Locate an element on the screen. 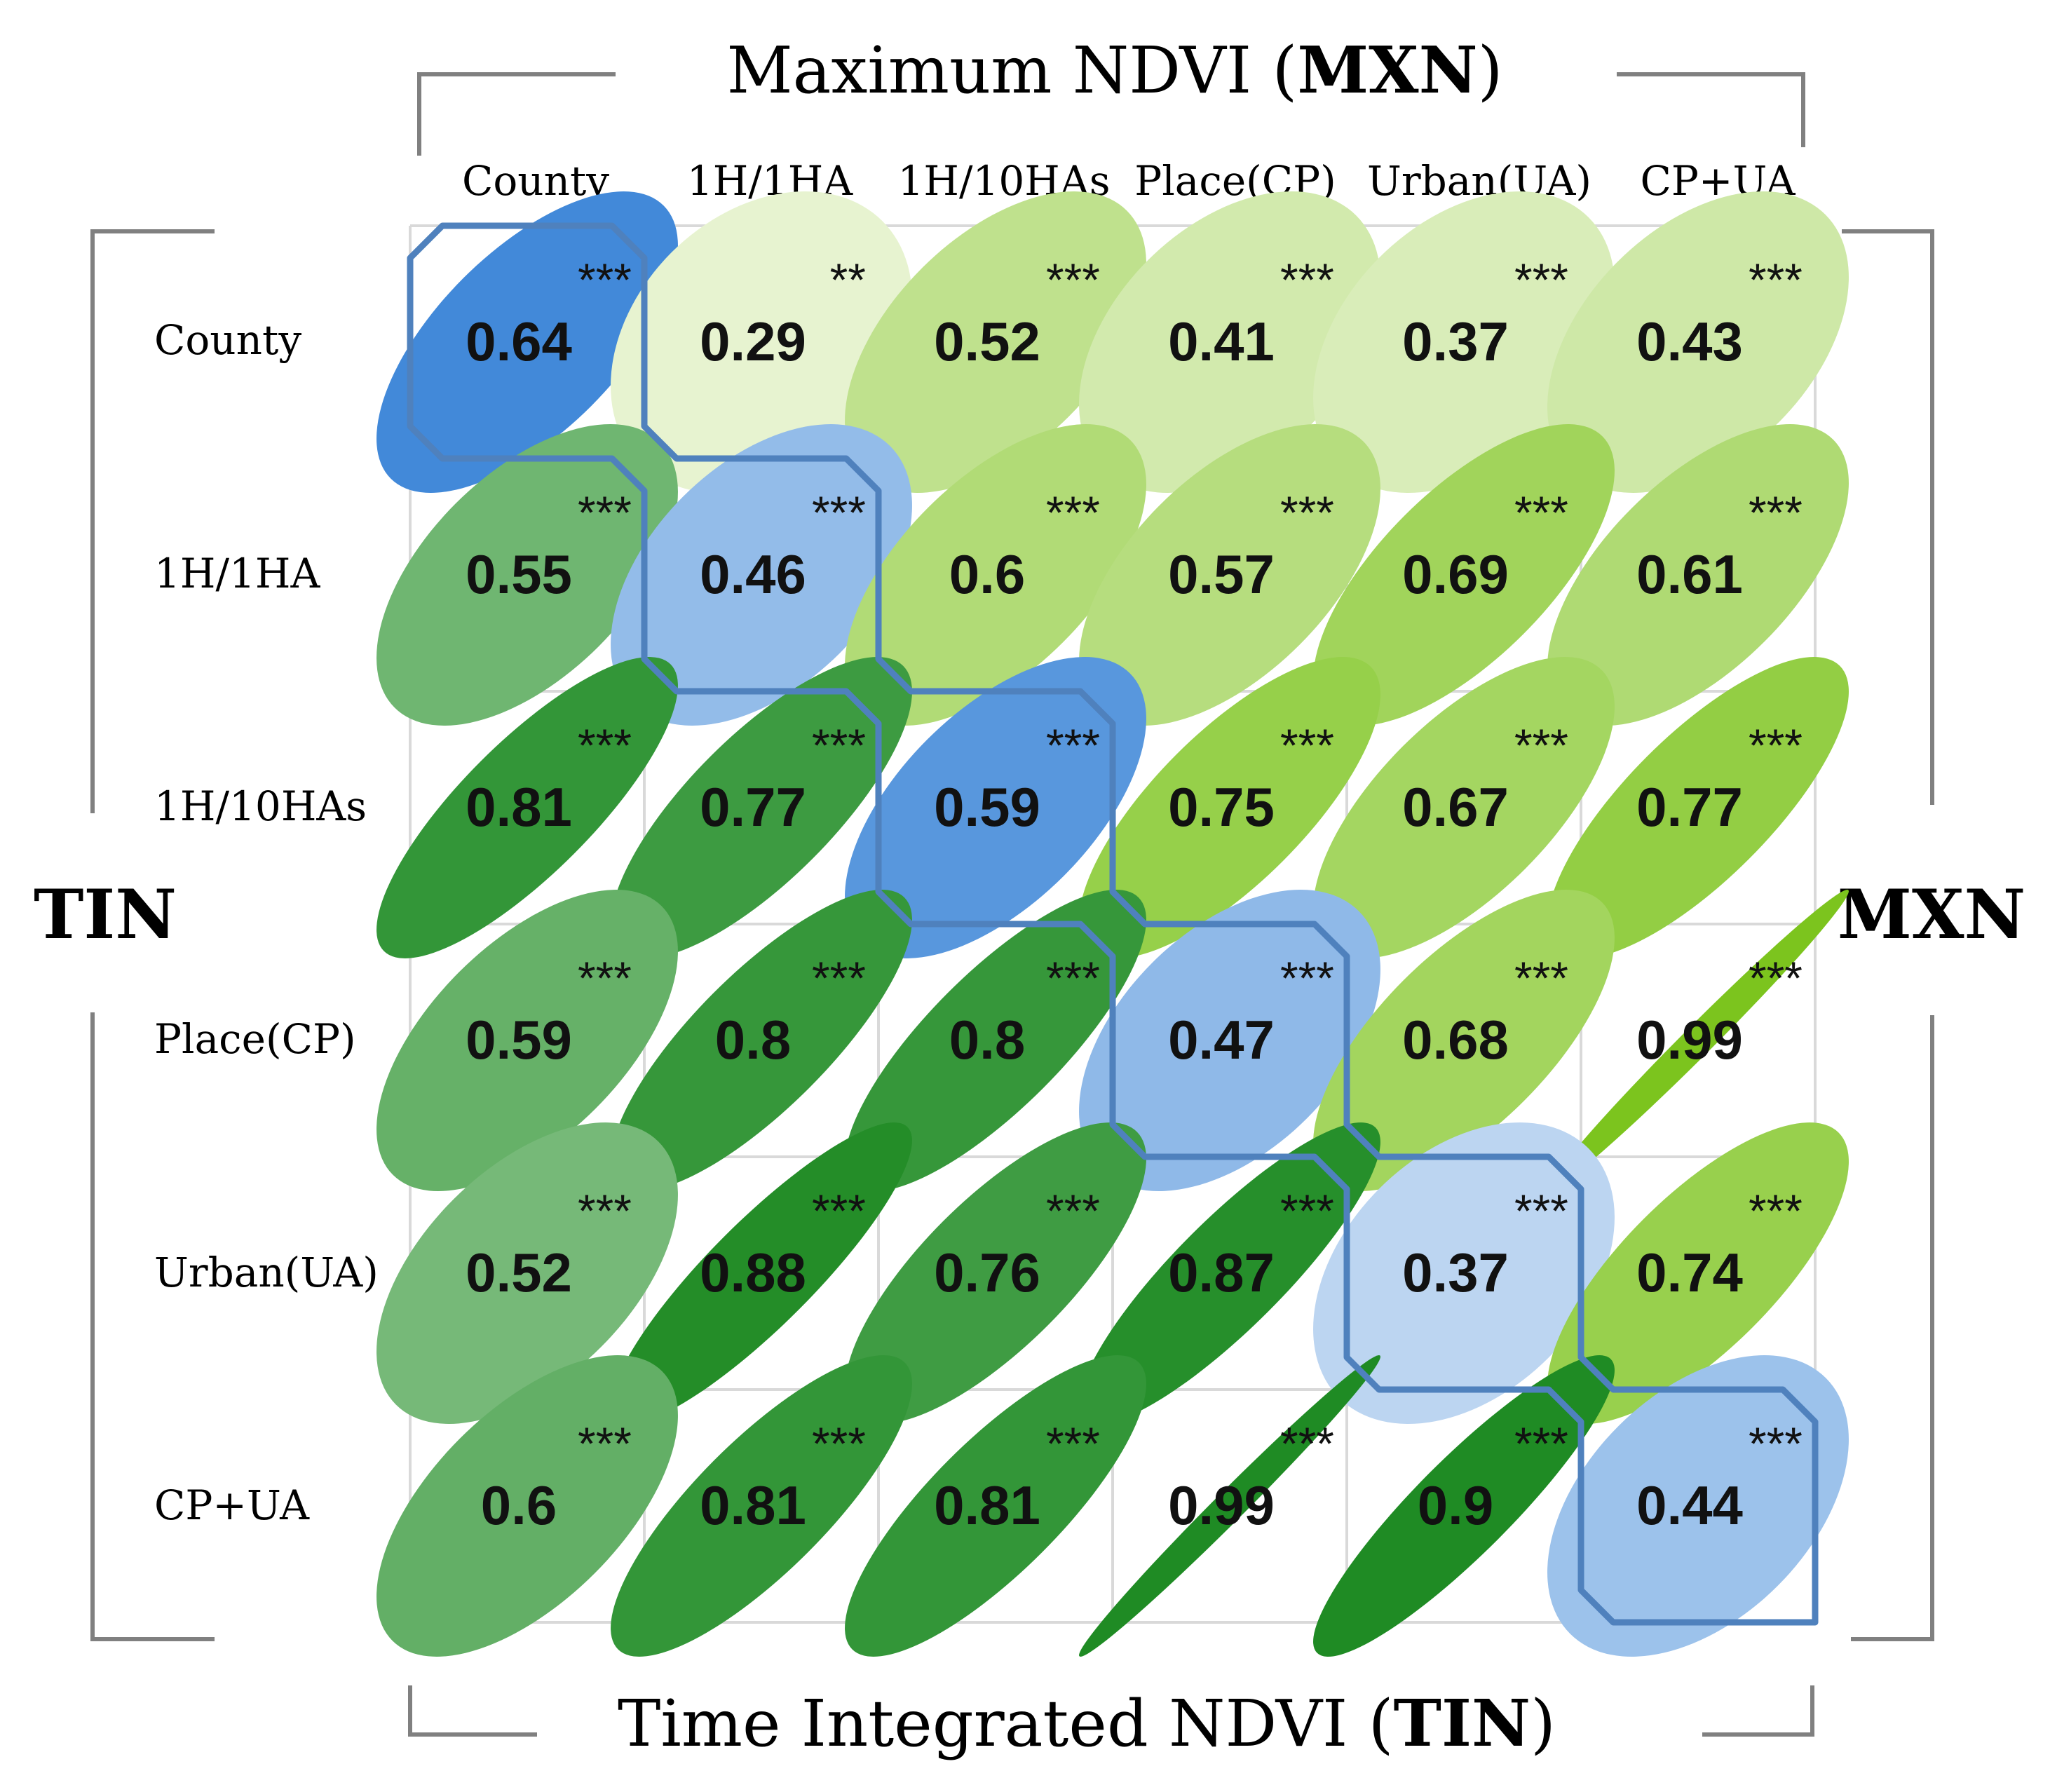 Image resolution: width=2050 pixels, height=1792 pixels. correlation-value: 0.44 is located at coordinates (1689, 1505).